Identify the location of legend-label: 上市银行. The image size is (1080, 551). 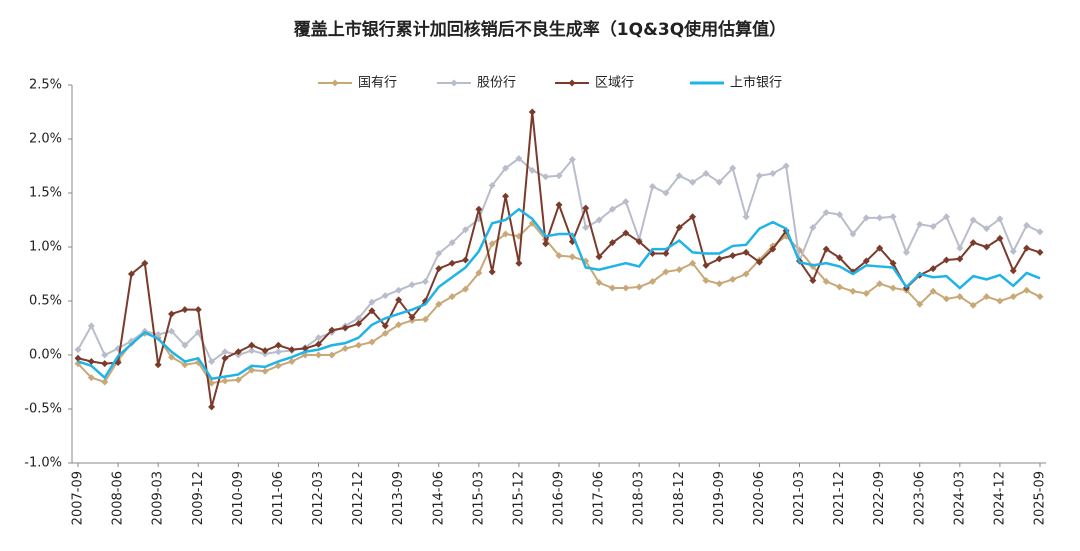
(756, 83).